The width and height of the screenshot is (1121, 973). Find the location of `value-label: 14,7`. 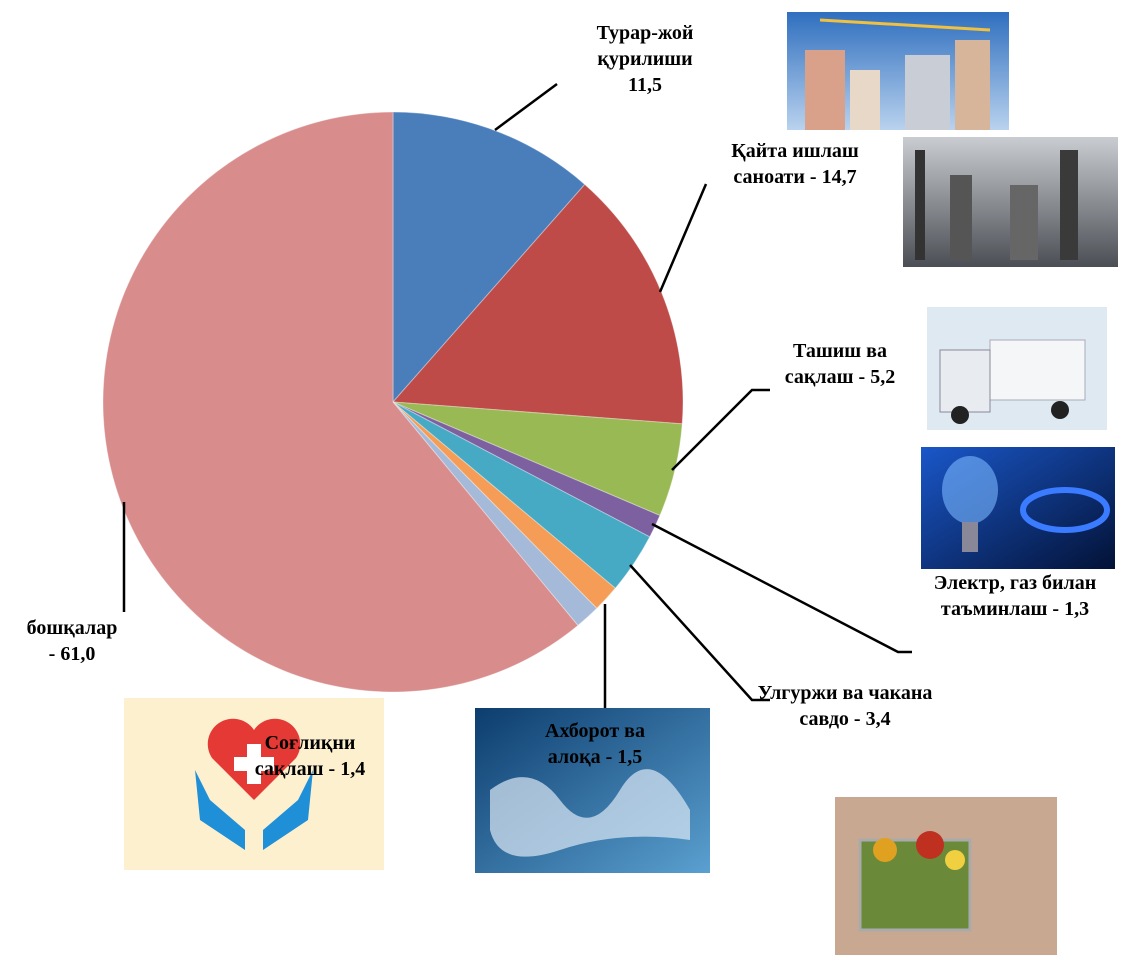

value-label: 14,7 is located at coordinates (839, 177).